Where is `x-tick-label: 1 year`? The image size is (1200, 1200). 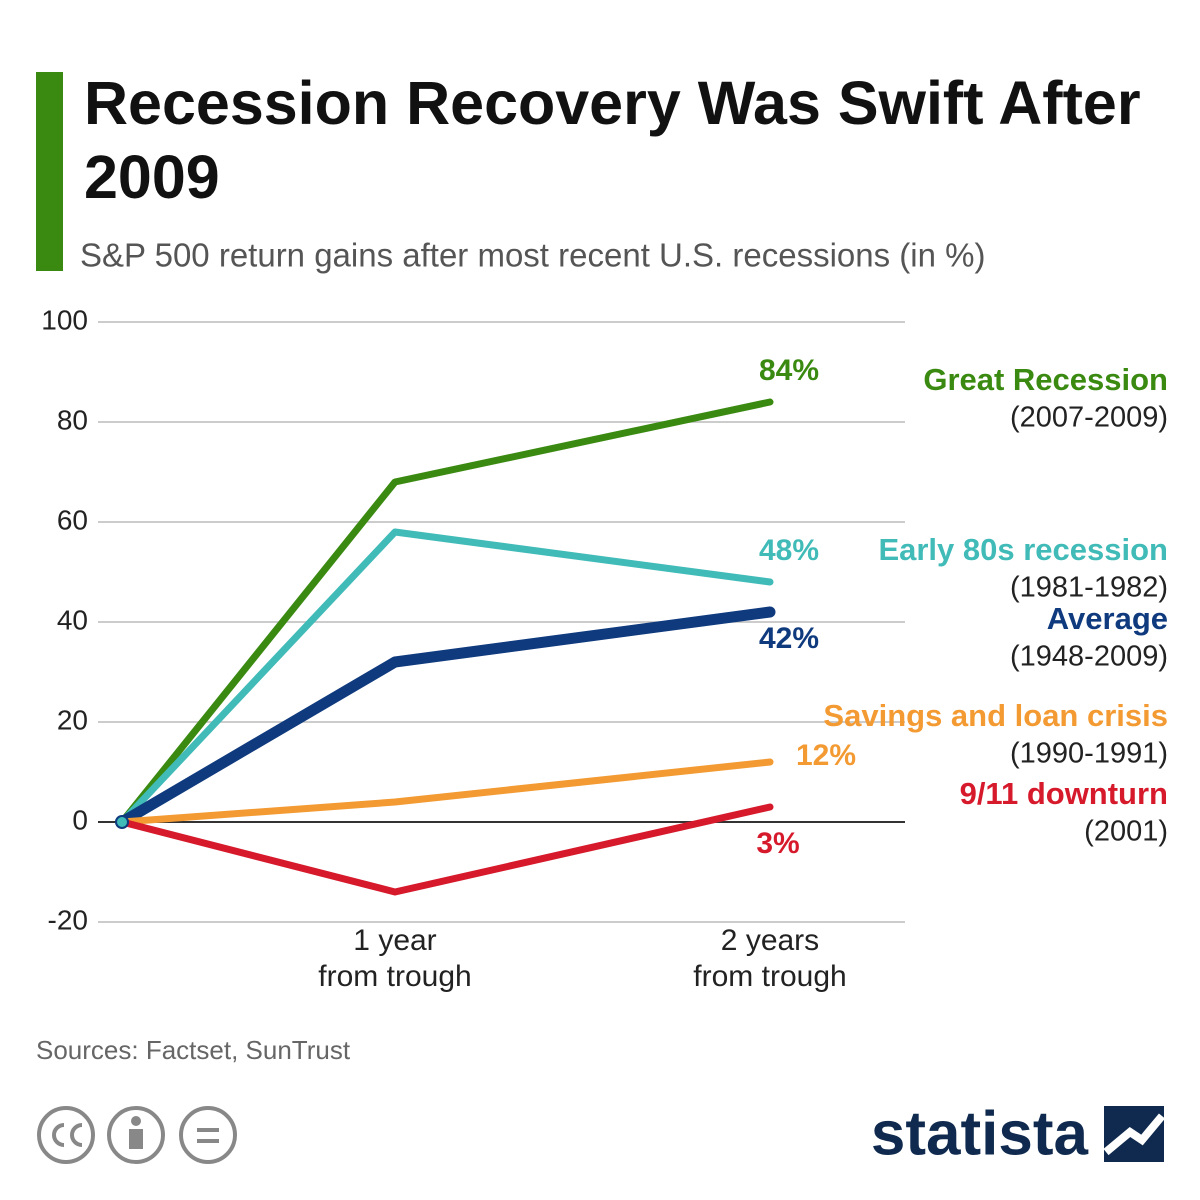
x-tick-label: 1 year is located at coordinates (394, 940).